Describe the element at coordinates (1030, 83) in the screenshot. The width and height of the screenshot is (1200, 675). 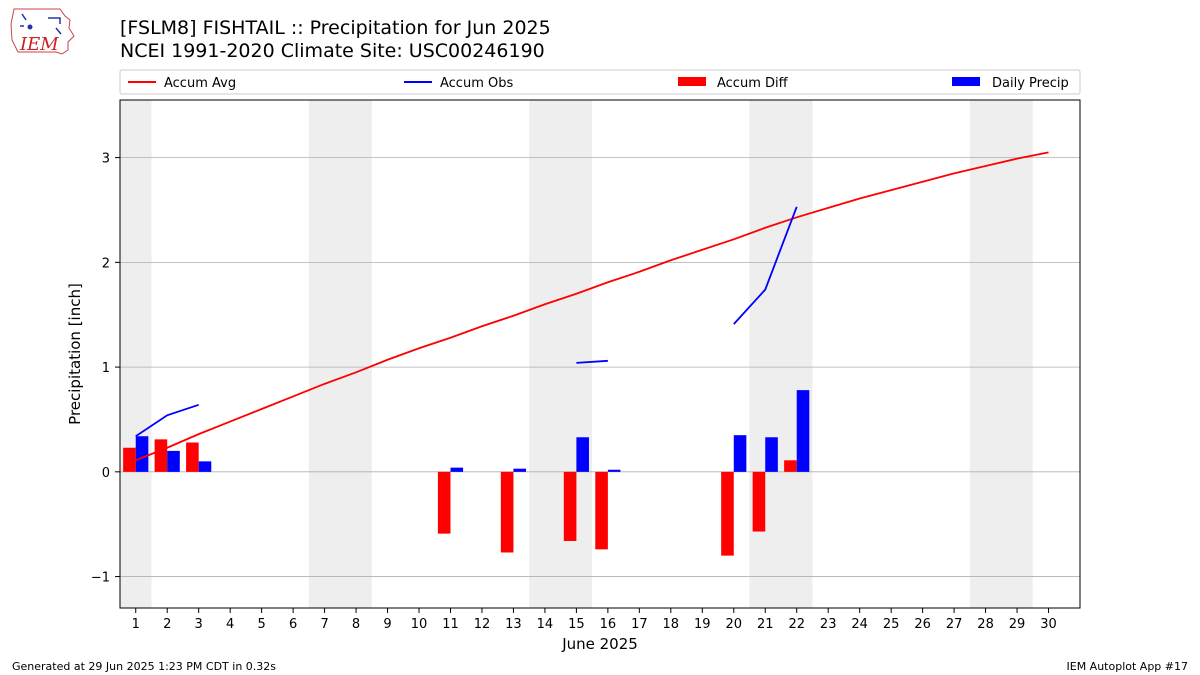
I see `legend-label: Daily Precip` at that location.